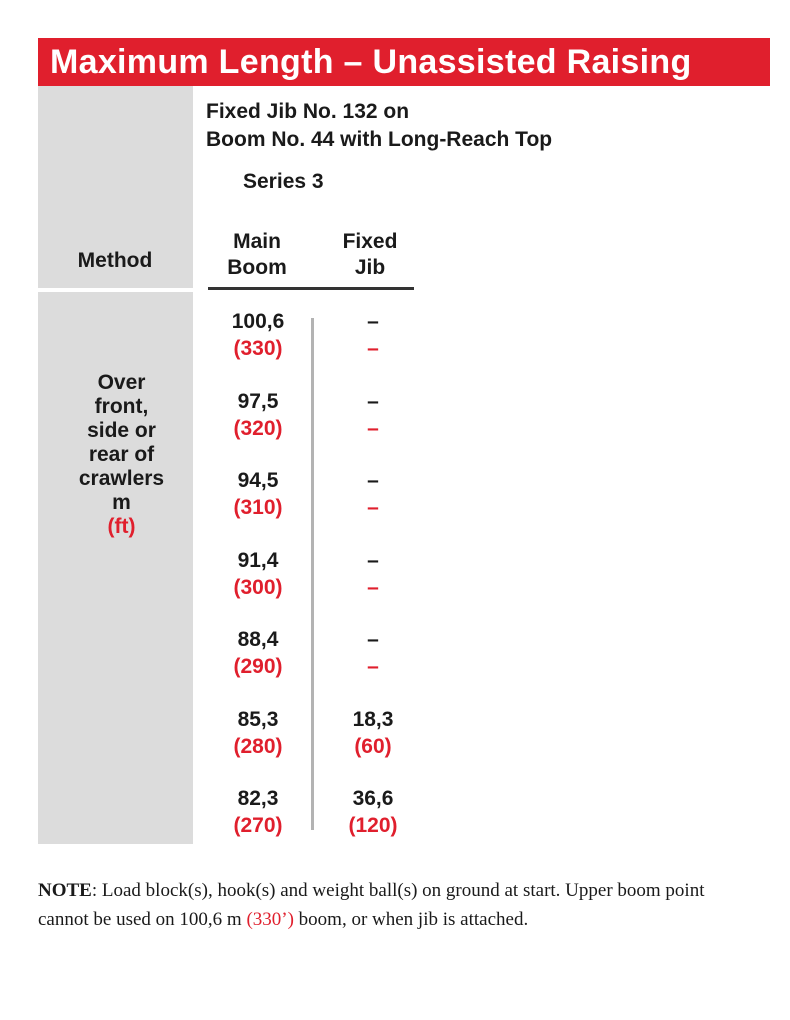 Image resolution: width=790 pixels, height=1020 pixels. I want to click on main-boom-imperial: (280), so click(258, 746).